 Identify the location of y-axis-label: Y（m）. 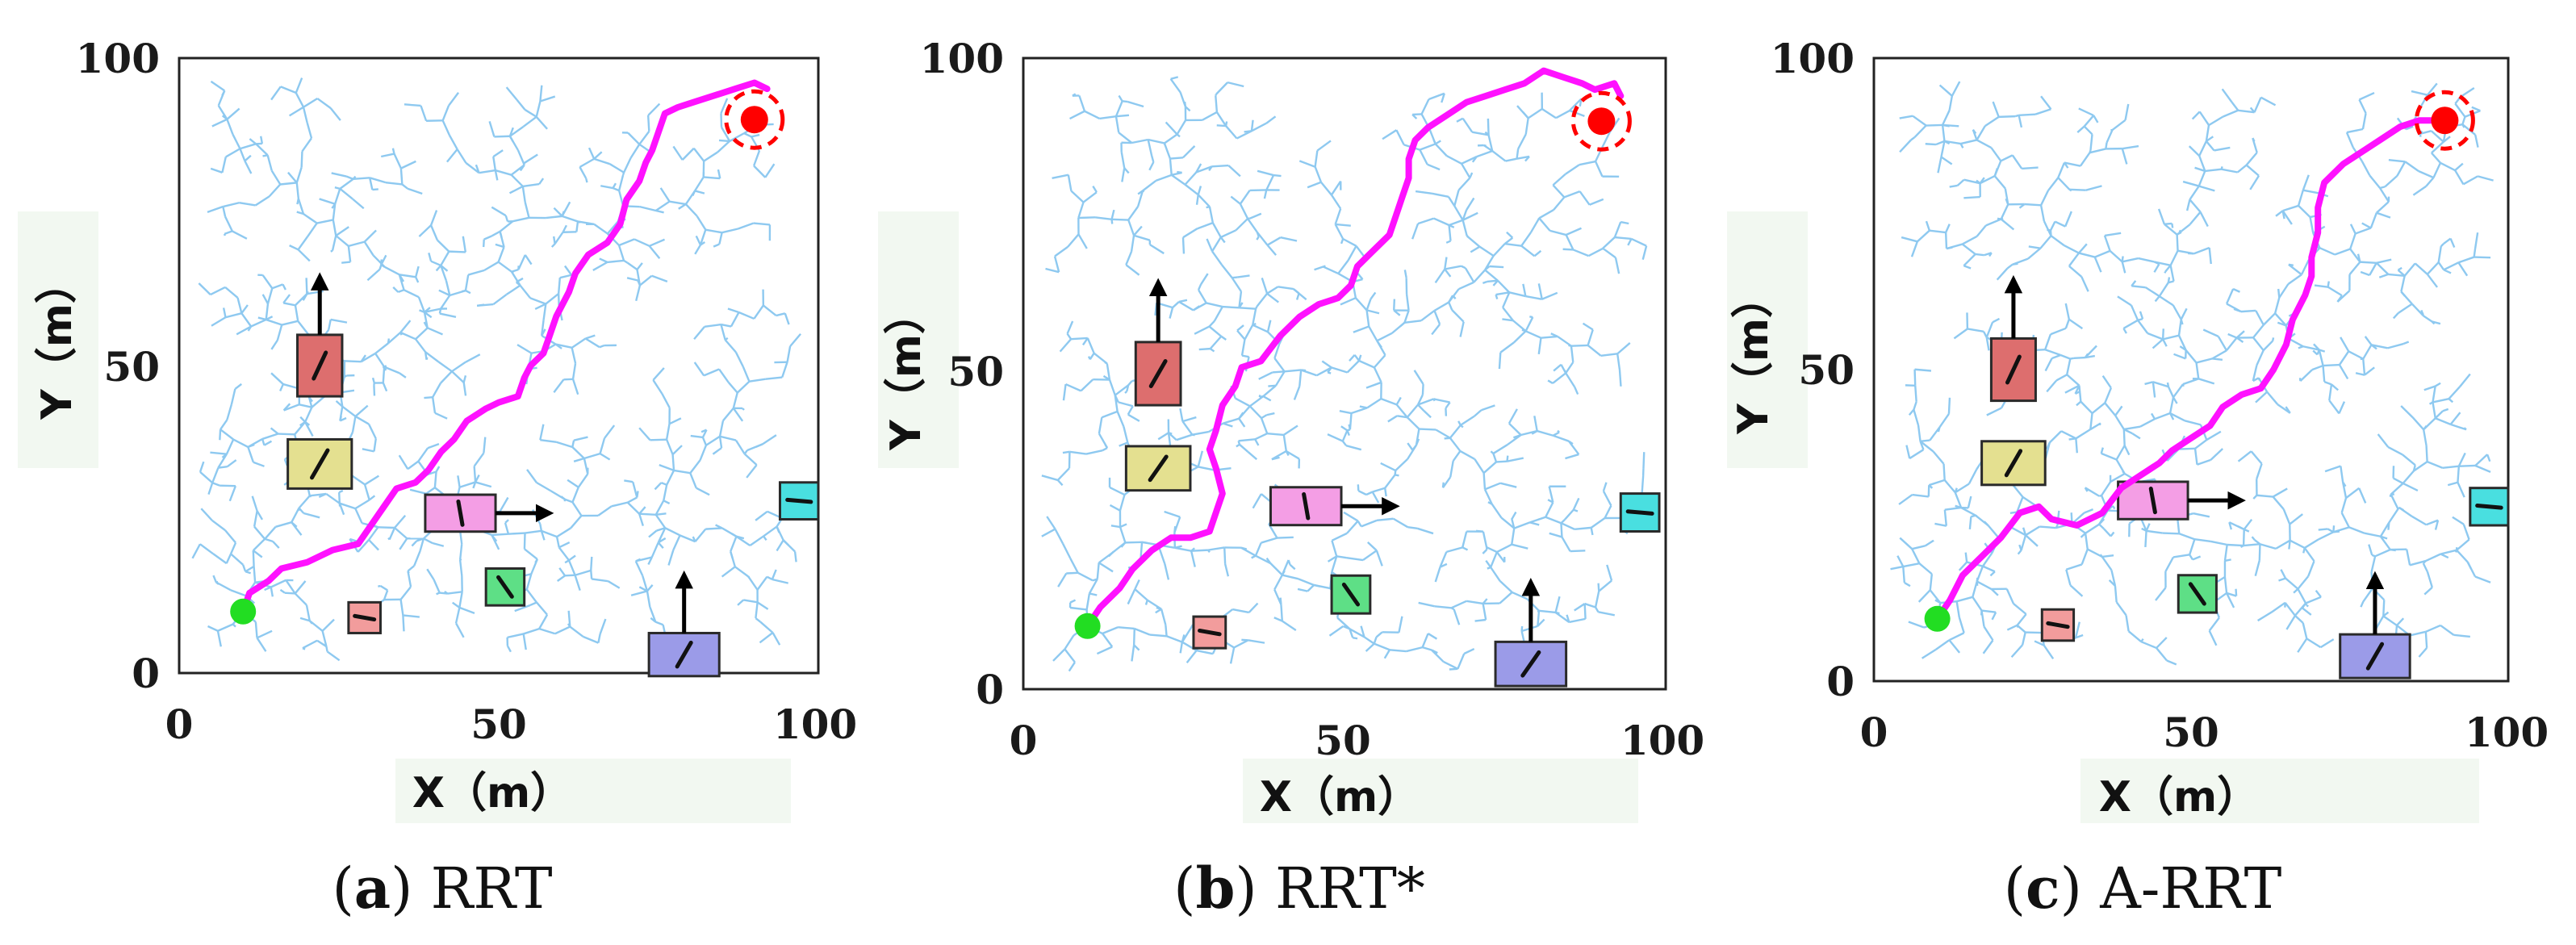
(906, 371).